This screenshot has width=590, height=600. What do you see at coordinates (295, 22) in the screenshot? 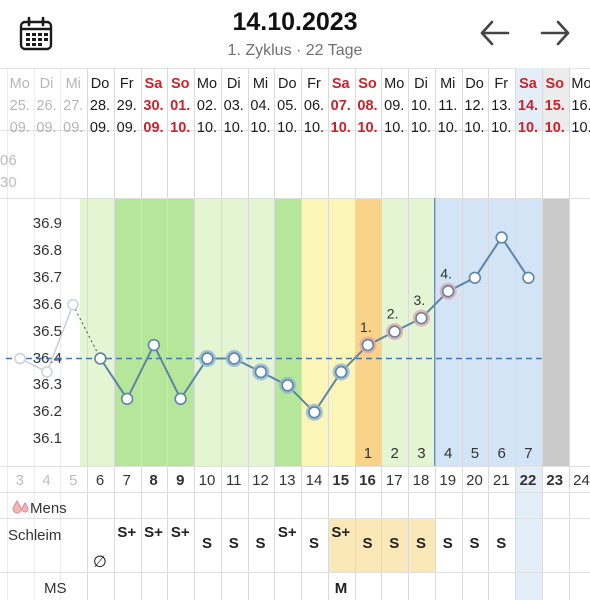
I see `page-title: 14.10.2023` at bounding box center [295, 22].